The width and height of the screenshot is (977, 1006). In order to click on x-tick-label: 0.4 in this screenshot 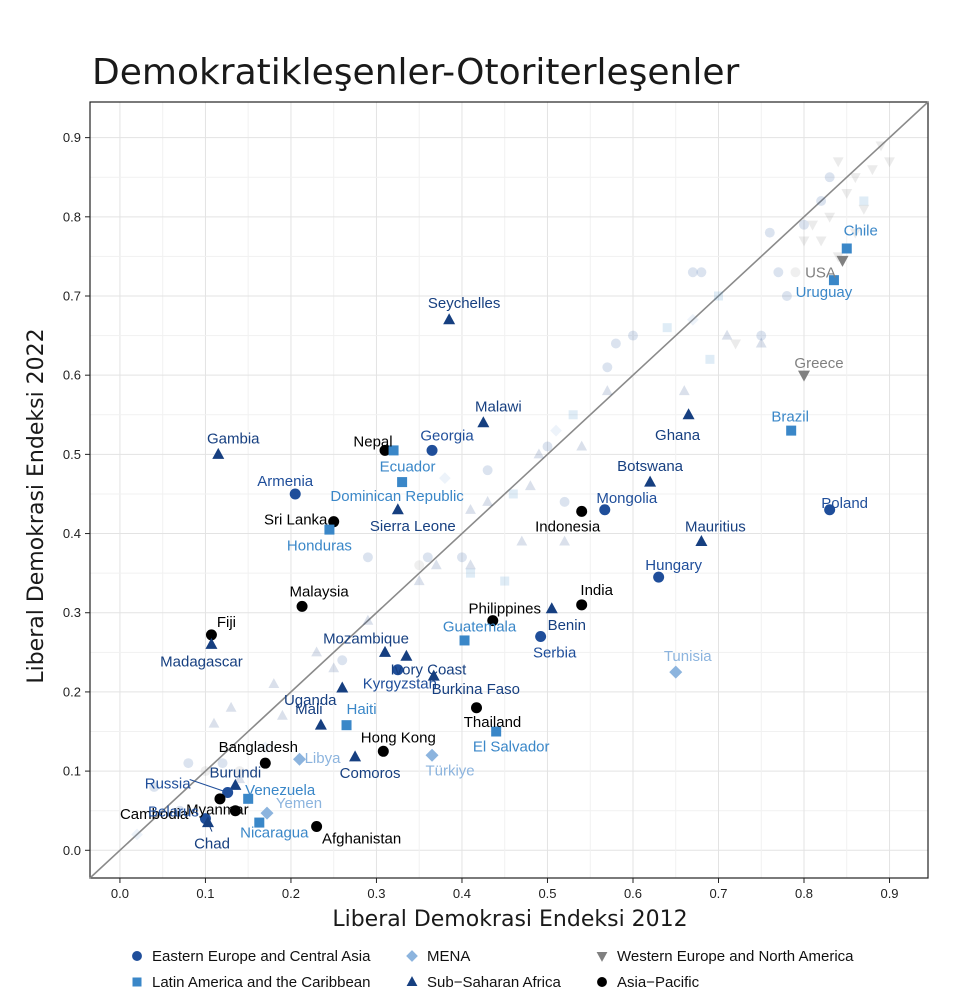, I will do `click(462, 893)`.